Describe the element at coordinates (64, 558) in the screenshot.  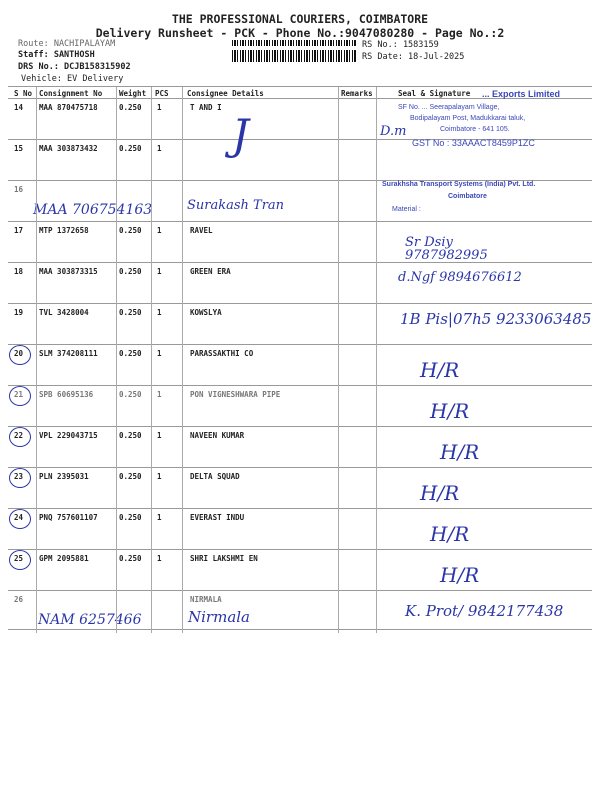
I see `cell-cn: GPM 2095881` at that location.